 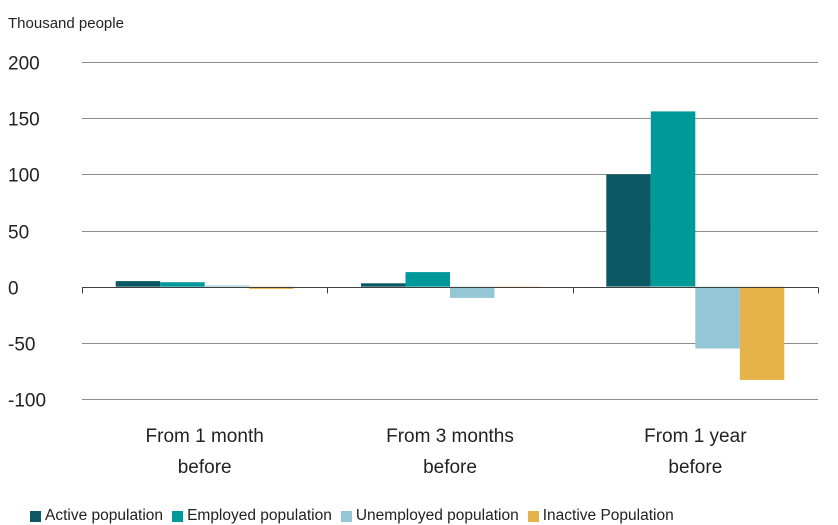 I want to click on legend-swatch-employed, so click(x=178, y=516).